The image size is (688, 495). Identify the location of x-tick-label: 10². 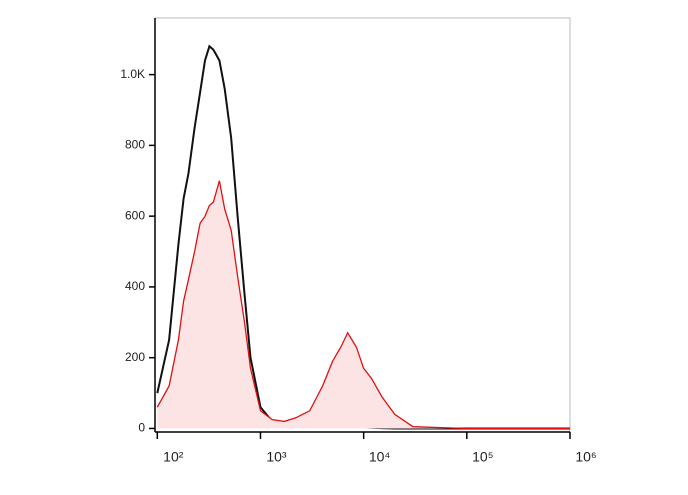
(173, 457).